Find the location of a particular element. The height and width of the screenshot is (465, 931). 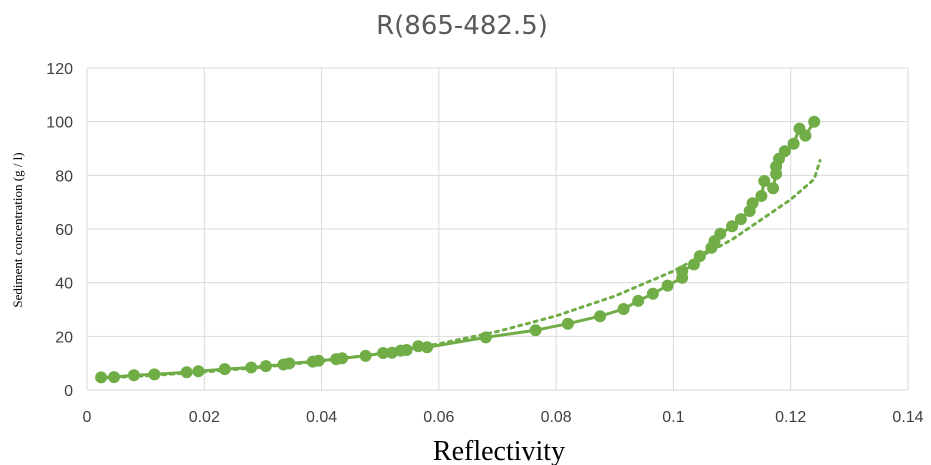

x-axis-label: Reflectivity is located at coordinates (499, 450).